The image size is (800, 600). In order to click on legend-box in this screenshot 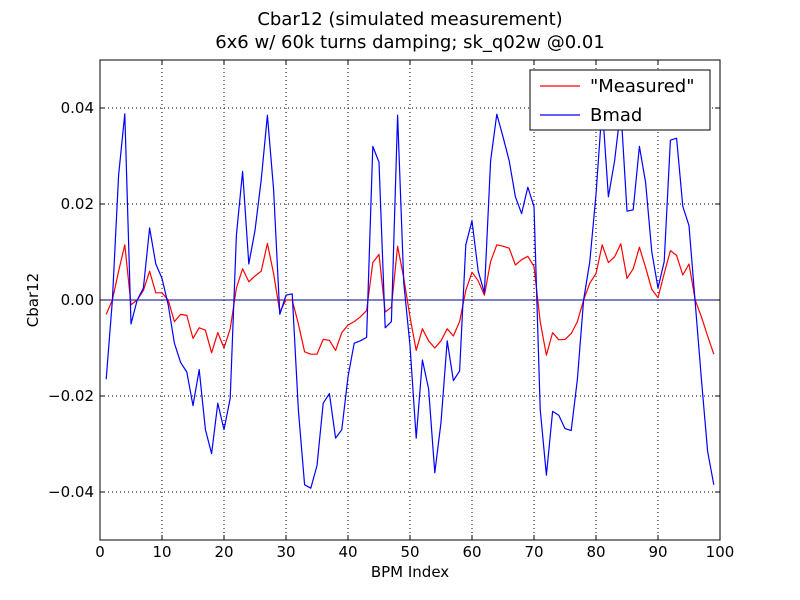, I will do `click(620, 100)`.